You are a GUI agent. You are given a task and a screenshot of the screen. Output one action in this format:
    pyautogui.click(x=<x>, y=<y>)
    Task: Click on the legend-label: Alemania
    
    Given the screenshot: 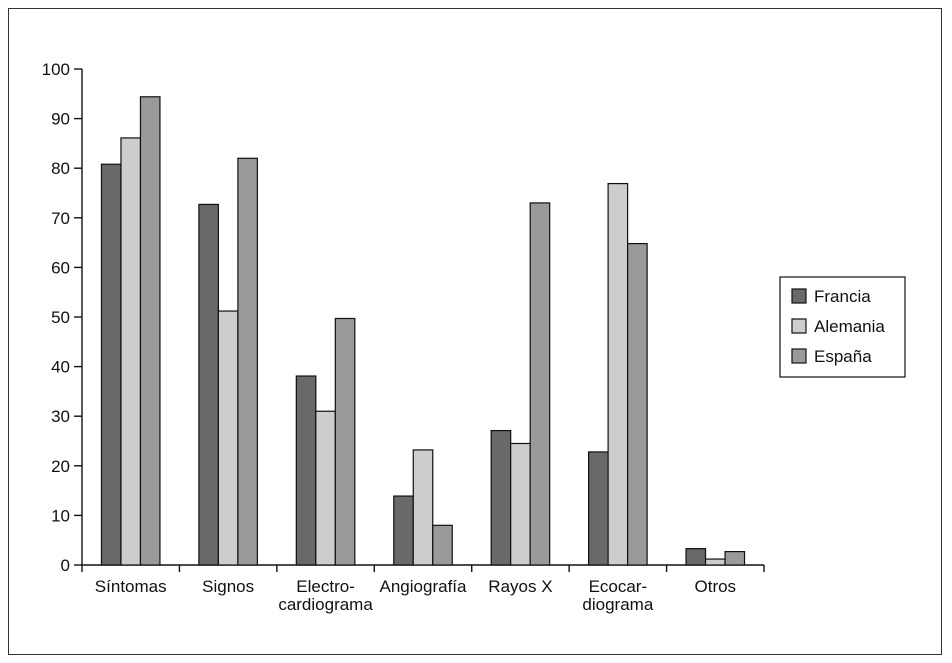 What is the action you would take?
    pyautogui.click(x=849, y=326)
    